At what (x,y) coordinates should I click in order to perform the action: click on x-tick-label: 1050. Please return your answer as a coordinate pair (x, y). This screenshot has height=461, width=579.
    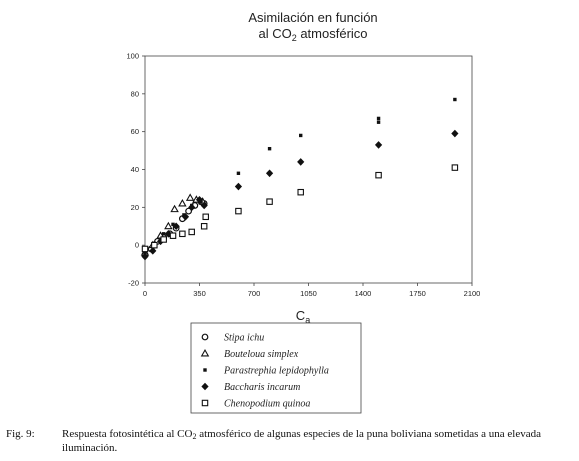
    Looking at the image, I should click on (308, 293).